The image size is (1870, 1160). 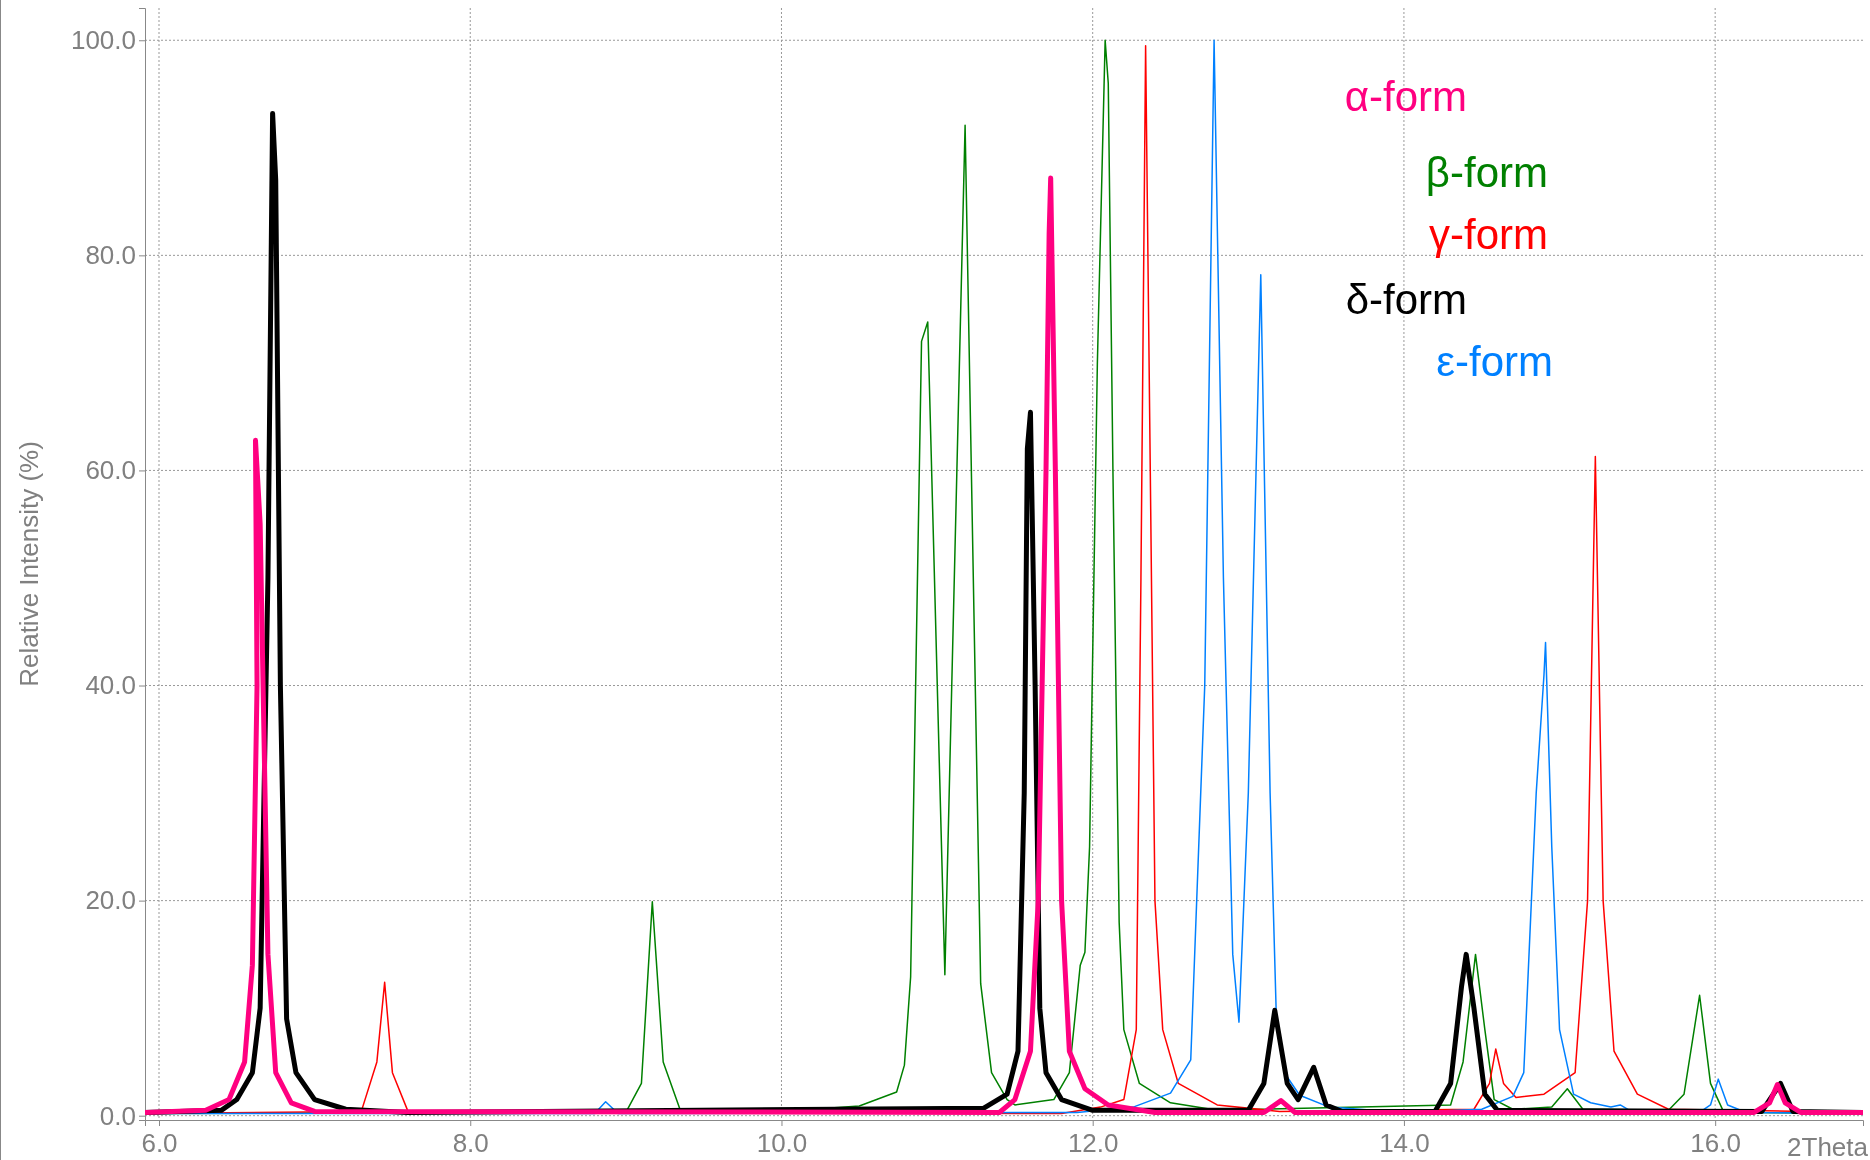 What do you see at coordinates (1093, 1143) in the screenshot?
I see `x-tick-label: 12.0` at bounding box center [1093, 1143].